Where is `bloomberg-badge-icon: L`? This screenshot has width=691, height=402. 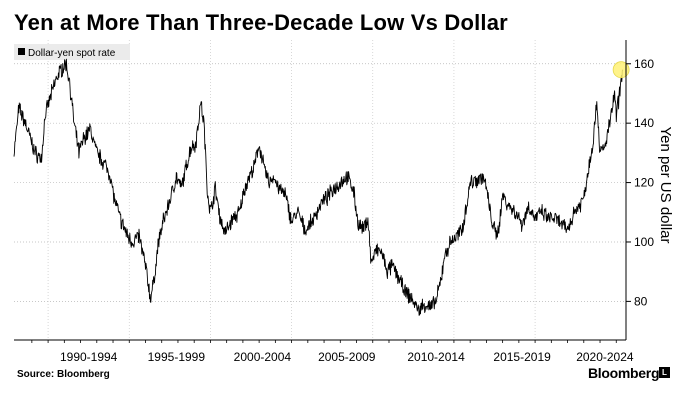
bloomberg-badge-icon: L is located at coordinates (664, 372).